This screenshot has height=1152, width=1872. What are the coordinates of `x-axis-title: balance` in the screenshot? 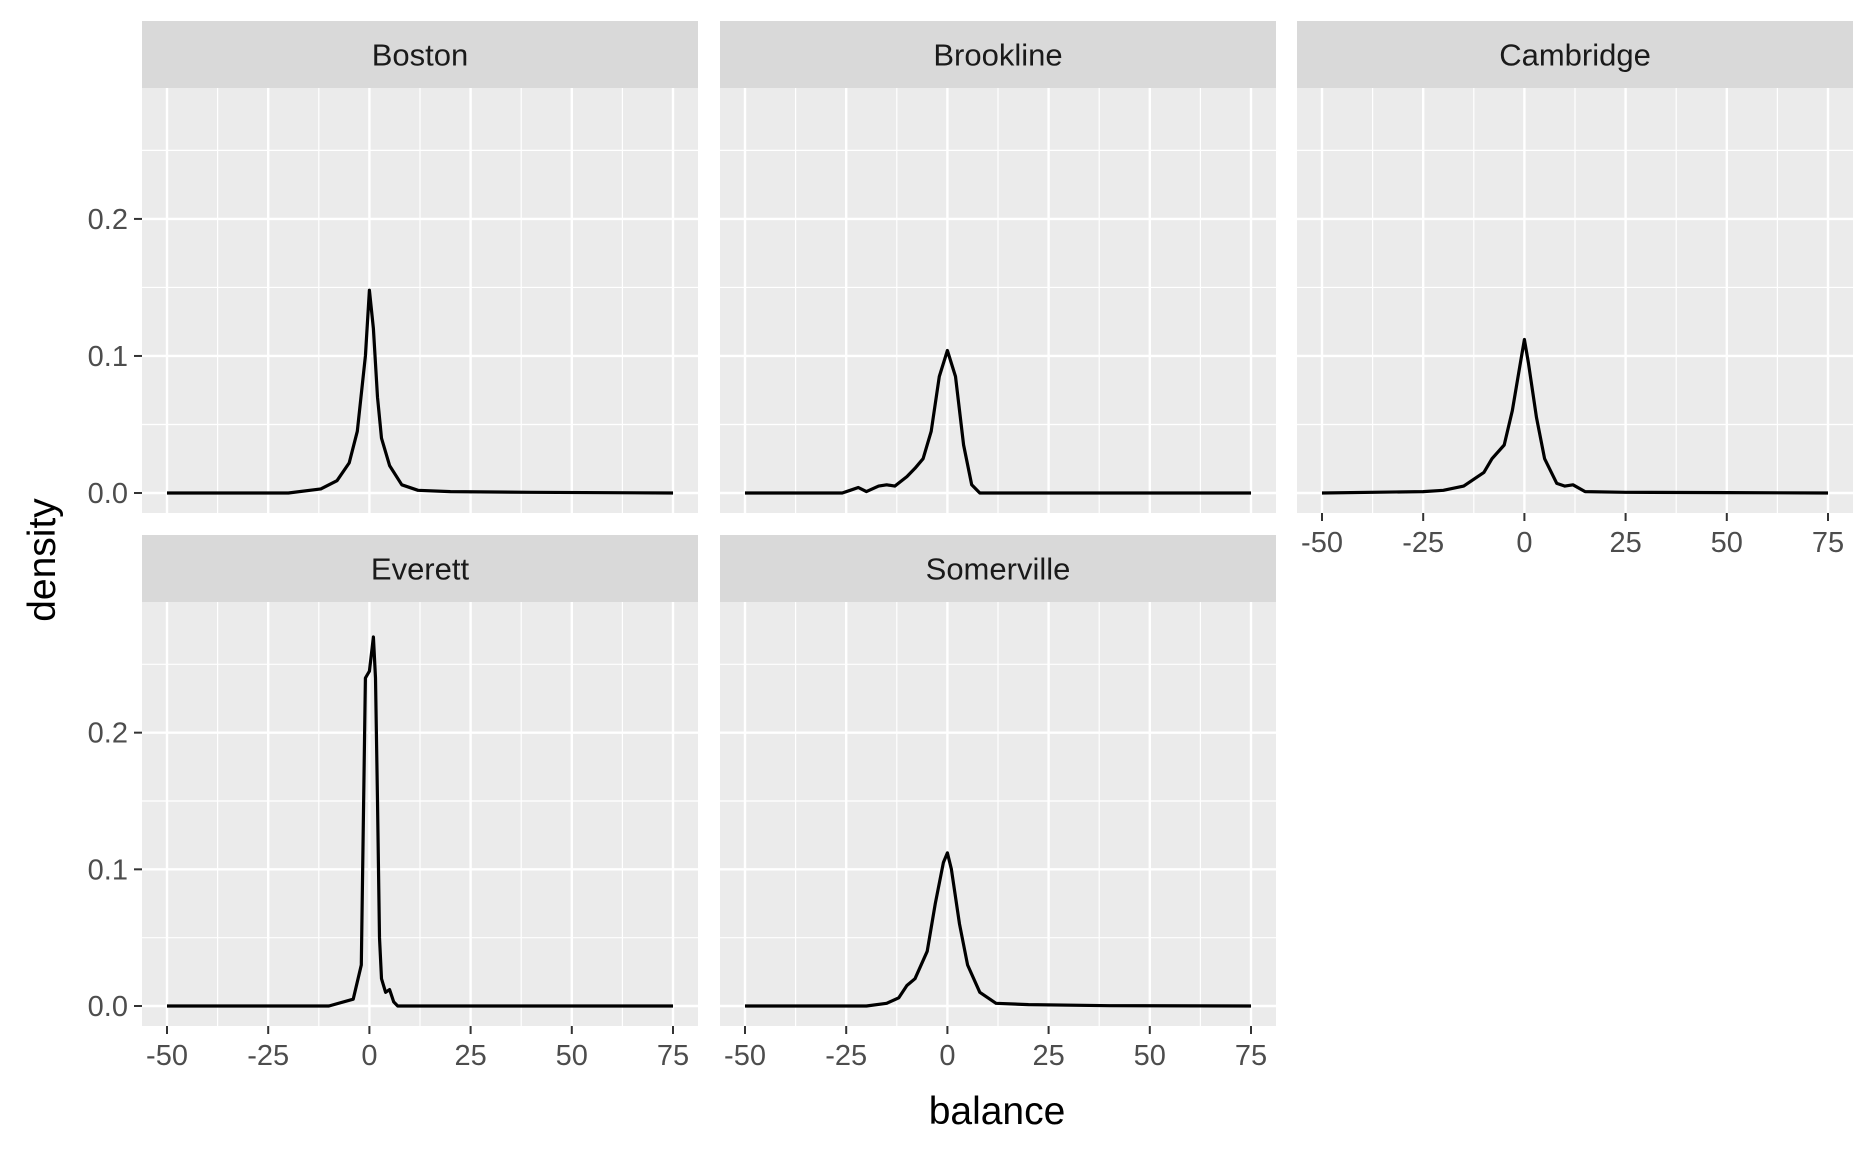 It's located at (997, 1111).